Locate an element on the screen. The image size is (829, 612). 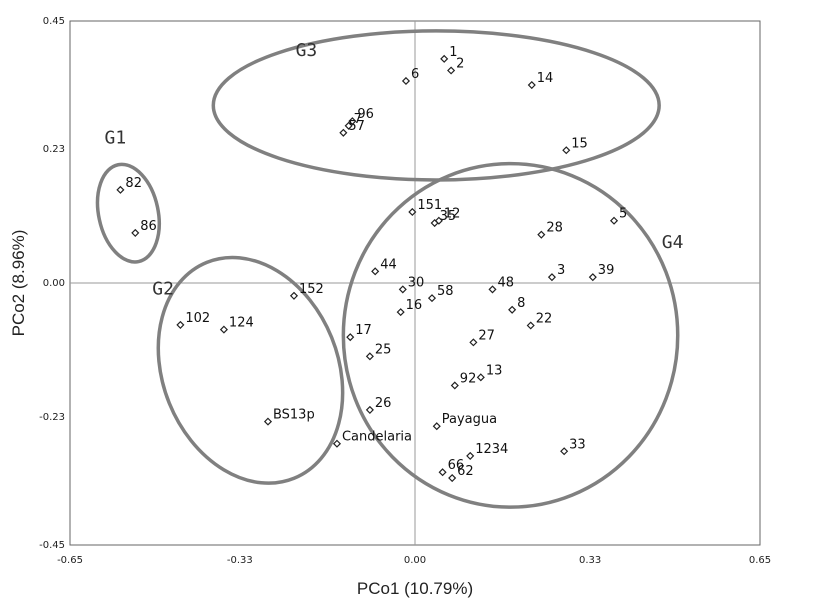
y-tick-label: 0.45 is located at coordinates (54, 21).